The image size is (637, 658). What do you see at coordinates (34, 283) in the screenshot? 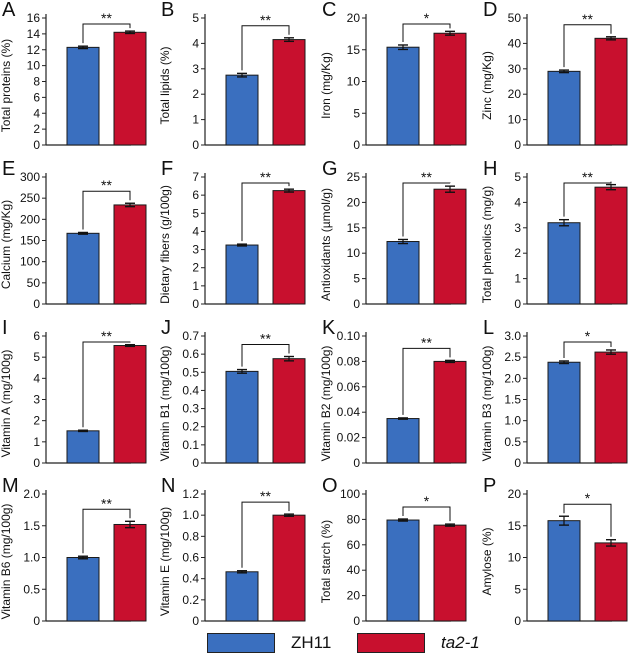
I see `y-tick-label-e: 50` at bounding box center [34, 283].